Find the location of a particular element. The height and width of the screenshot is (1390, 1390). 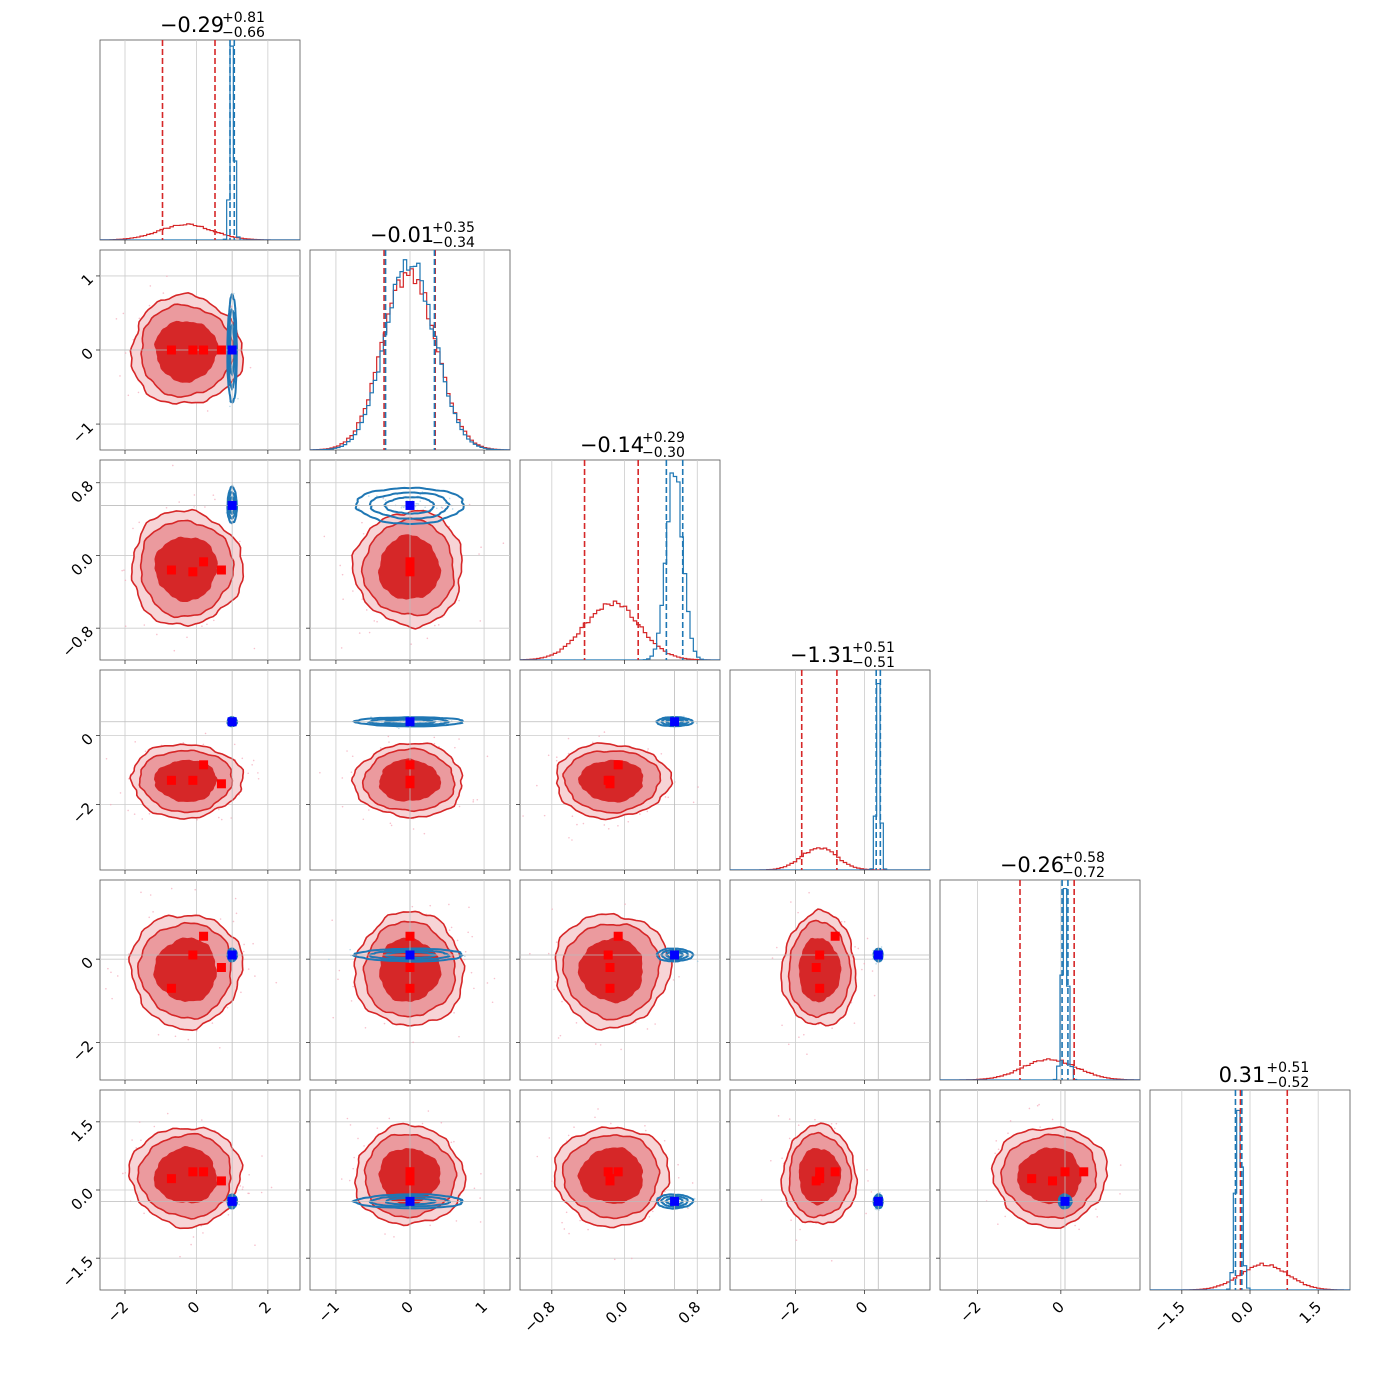

y-tick-label: −1.5 is located at coordinates (78, 1272).